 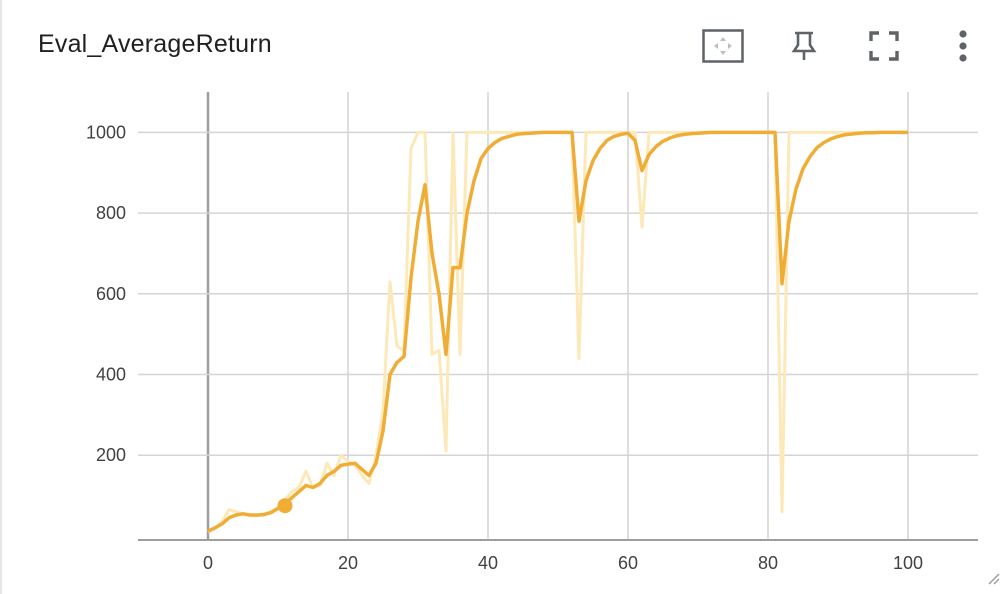 I want to click on pin-icon, so click(x=804, y=46).